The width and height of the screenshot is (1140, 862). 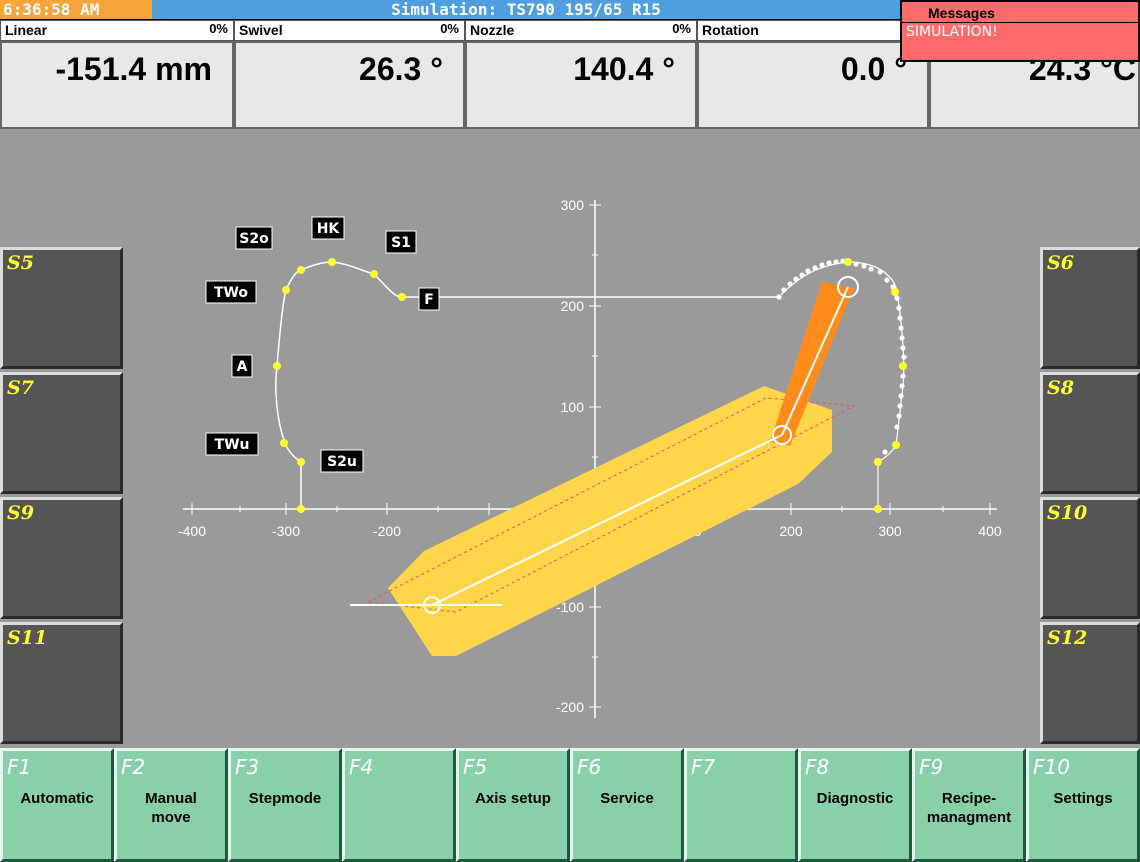 What do you see at coordinates (1090, 433) in the screenshot?
I see `s8-button: S8` at bounding box center [1090, 433].